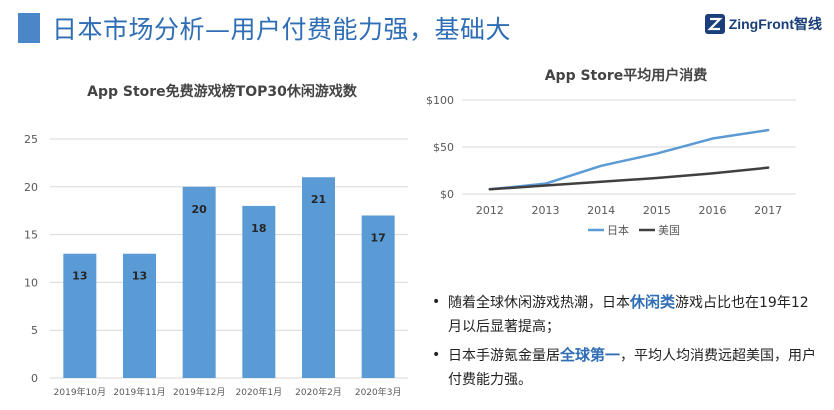 The height and width of the screenshot is (410, 834). Describe the element at coordinates (34, 378) in the screenshot. I see `bar-y-tick-label: 0` at that location.